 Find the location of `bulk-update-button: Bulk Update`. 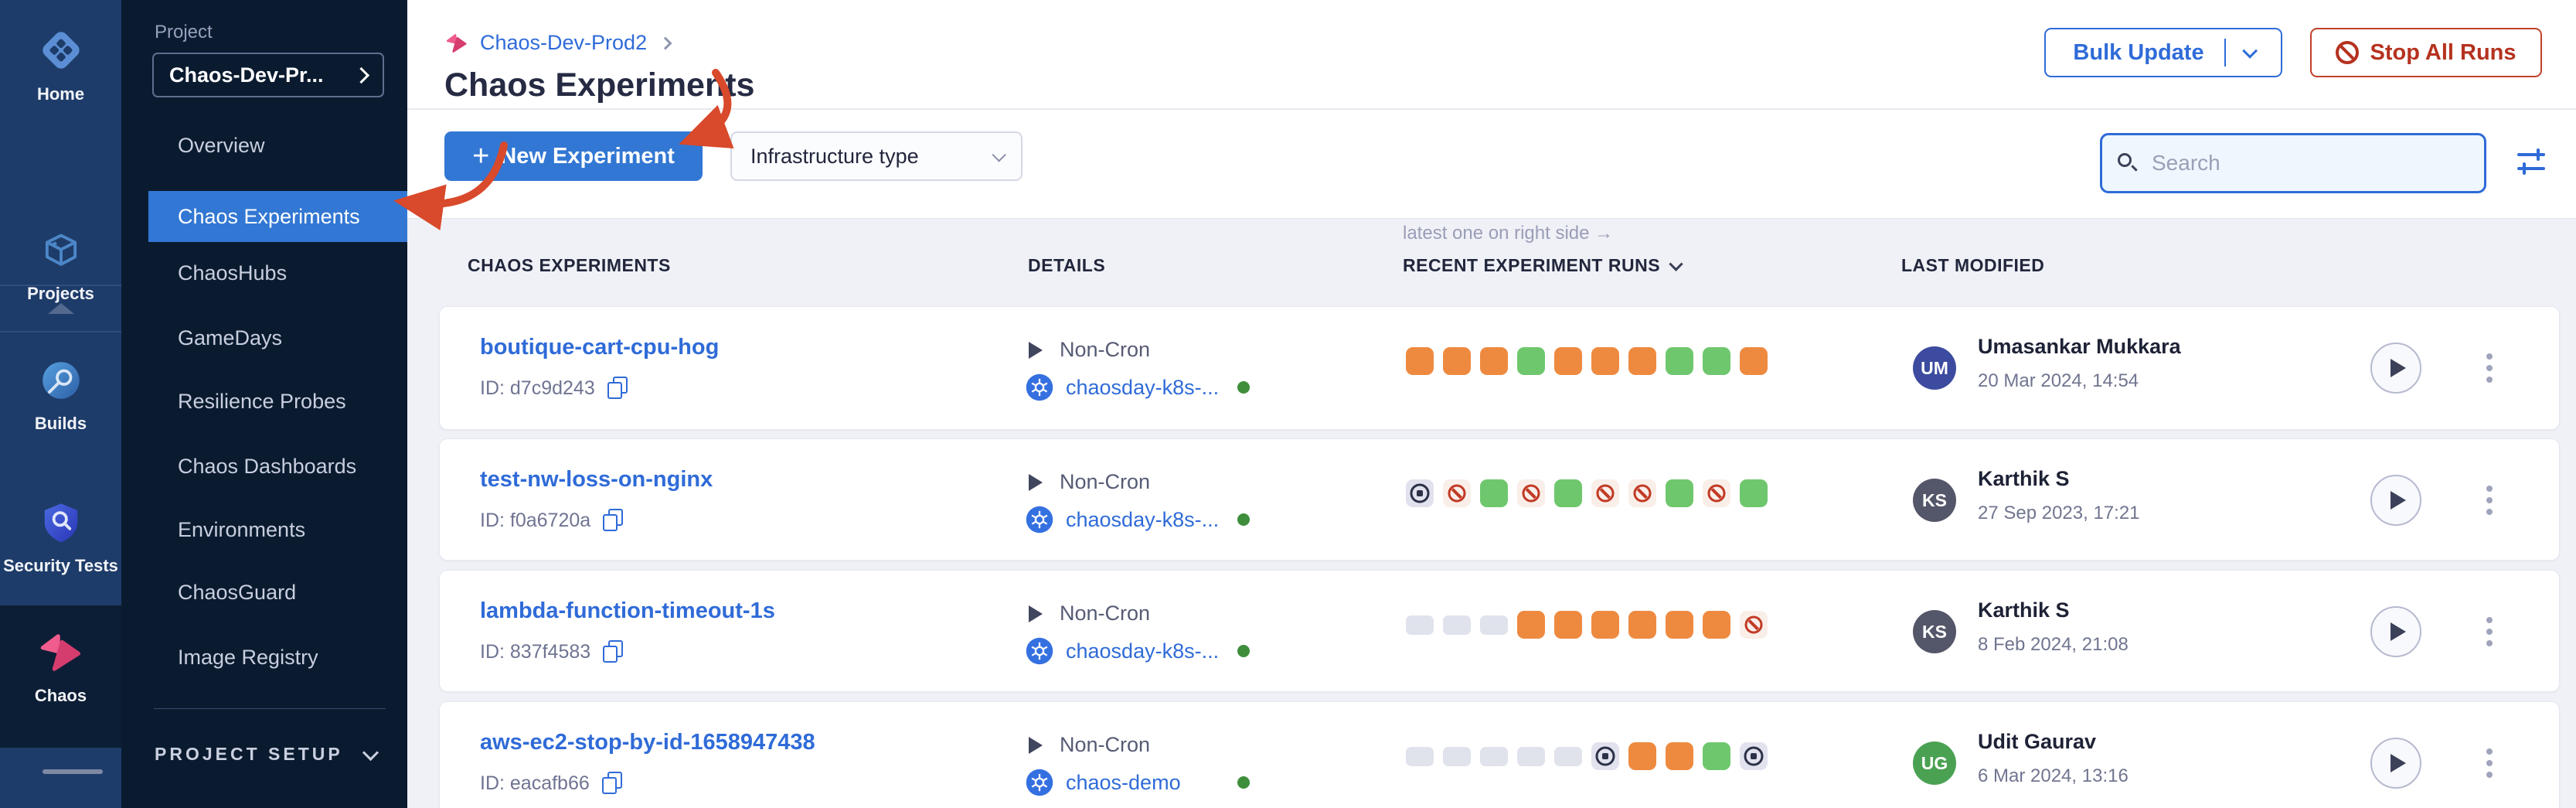

bulk-update-button: Bulk Update is located at coordinates (2163, 52).